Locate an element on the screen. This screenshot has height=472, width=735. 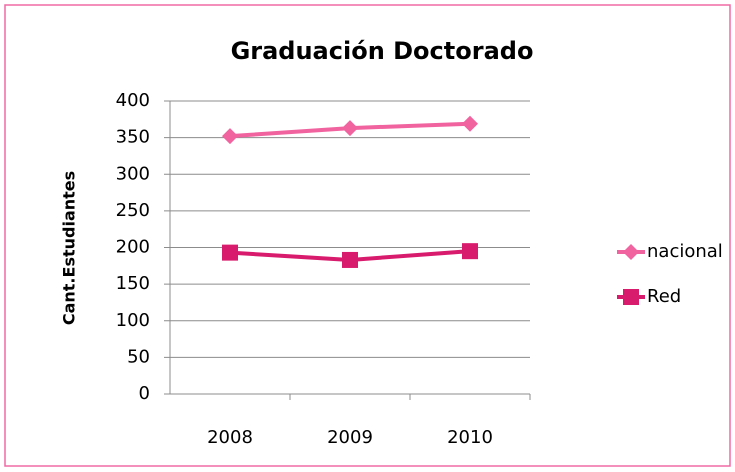
y-tick-label: 200 is located at coordinates (133, 247).